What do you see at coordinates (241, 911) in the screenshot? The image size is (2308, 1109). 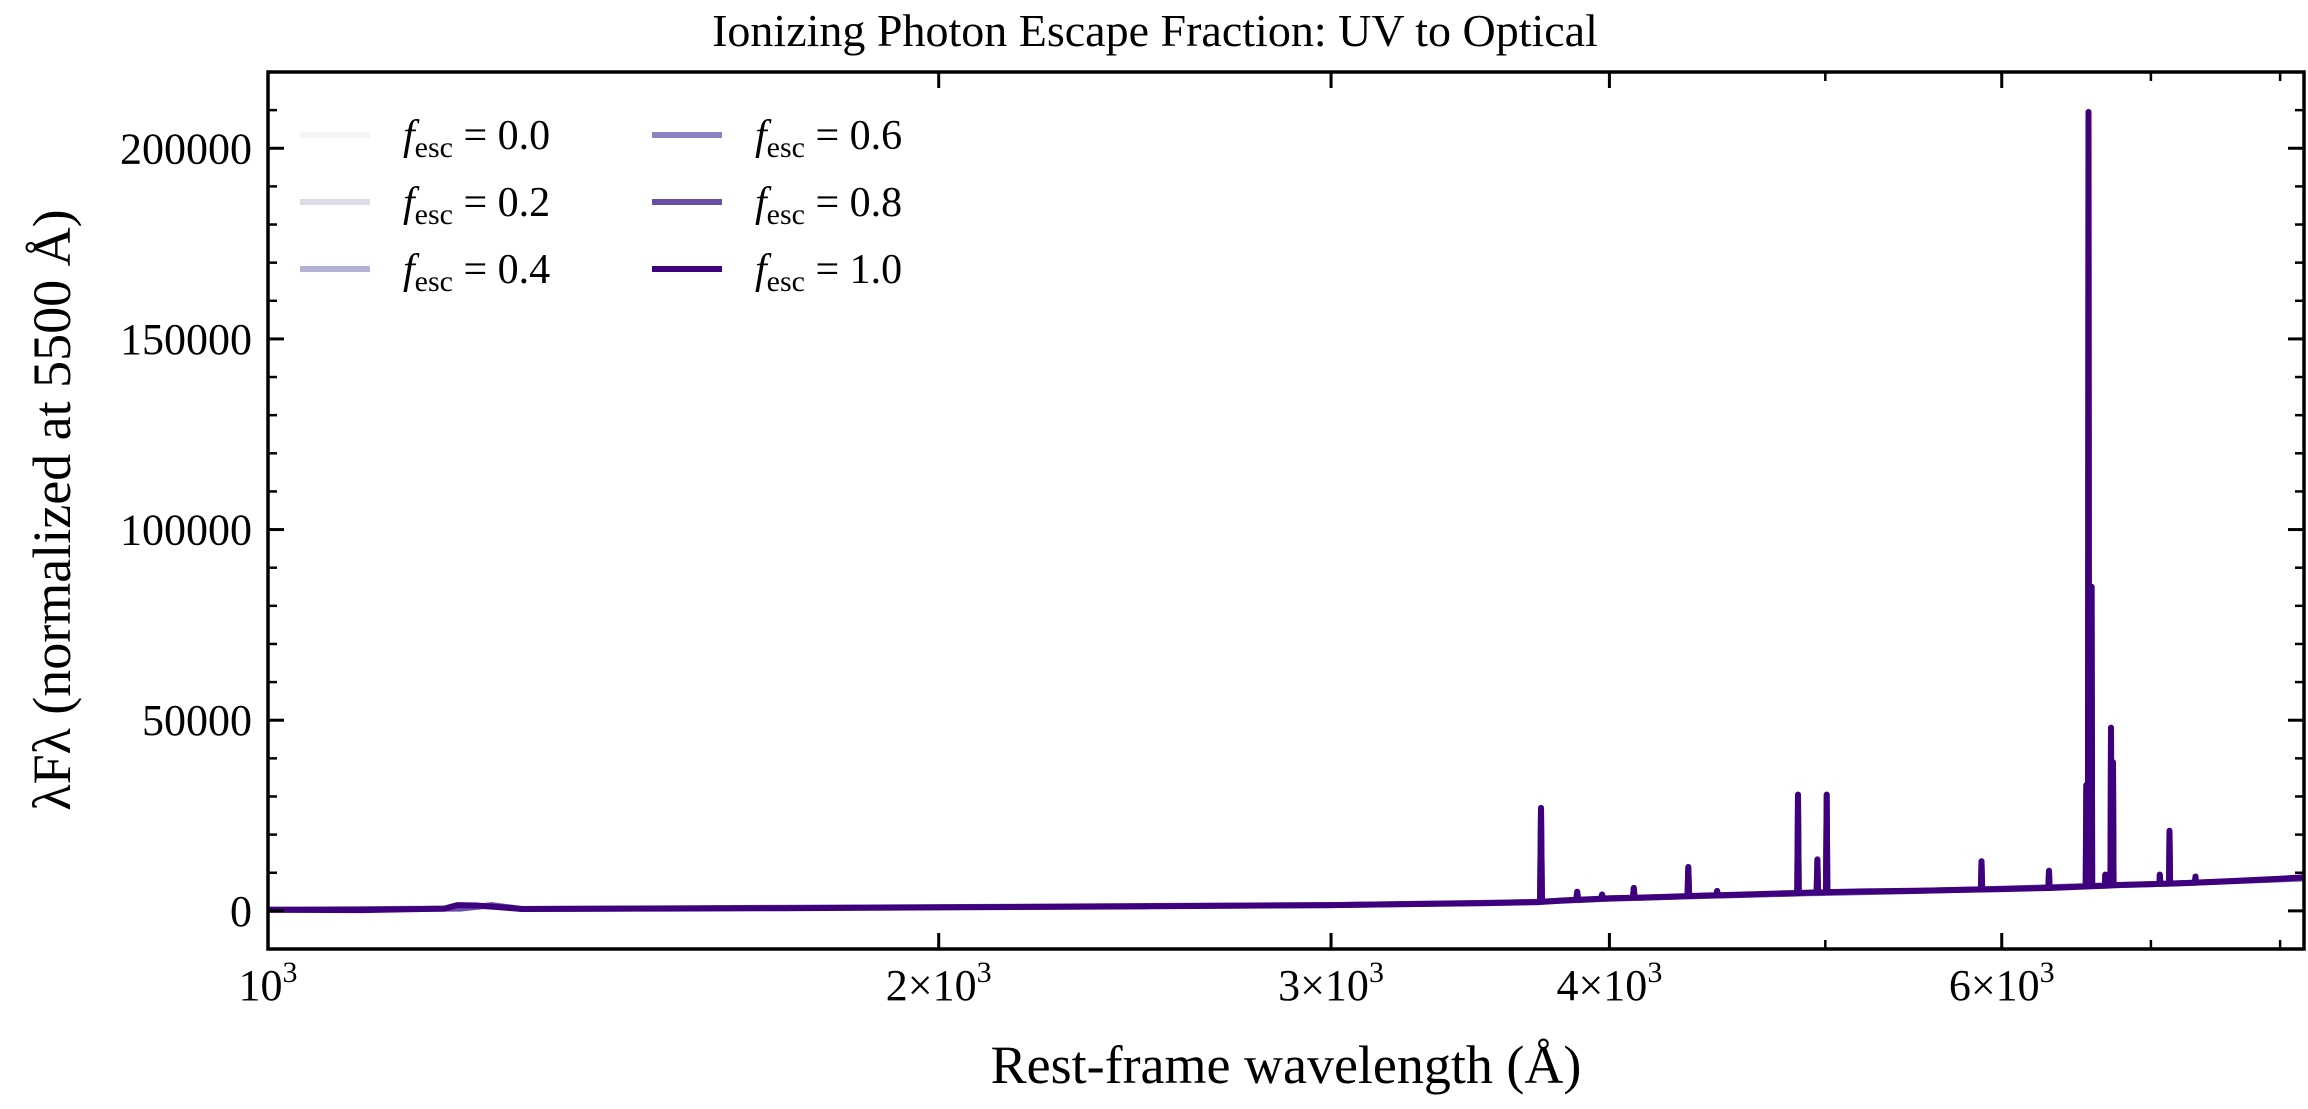 I see `y-tick-label: 0` at bounding box center [241, 911].